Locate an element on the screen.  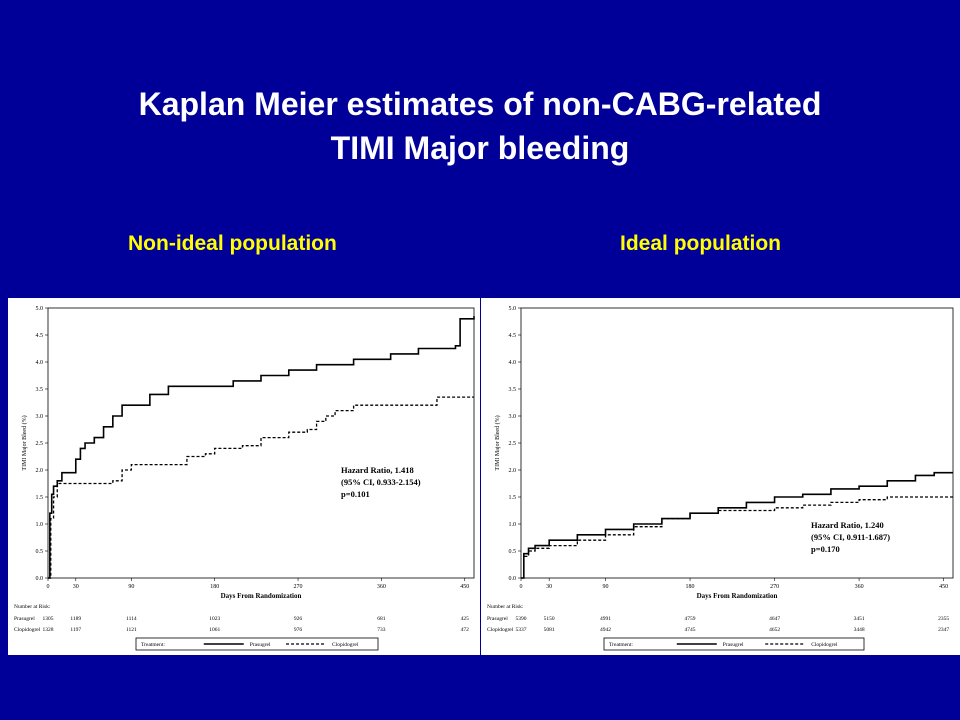
risk-value: 926 is located at coordinates (298, 619).